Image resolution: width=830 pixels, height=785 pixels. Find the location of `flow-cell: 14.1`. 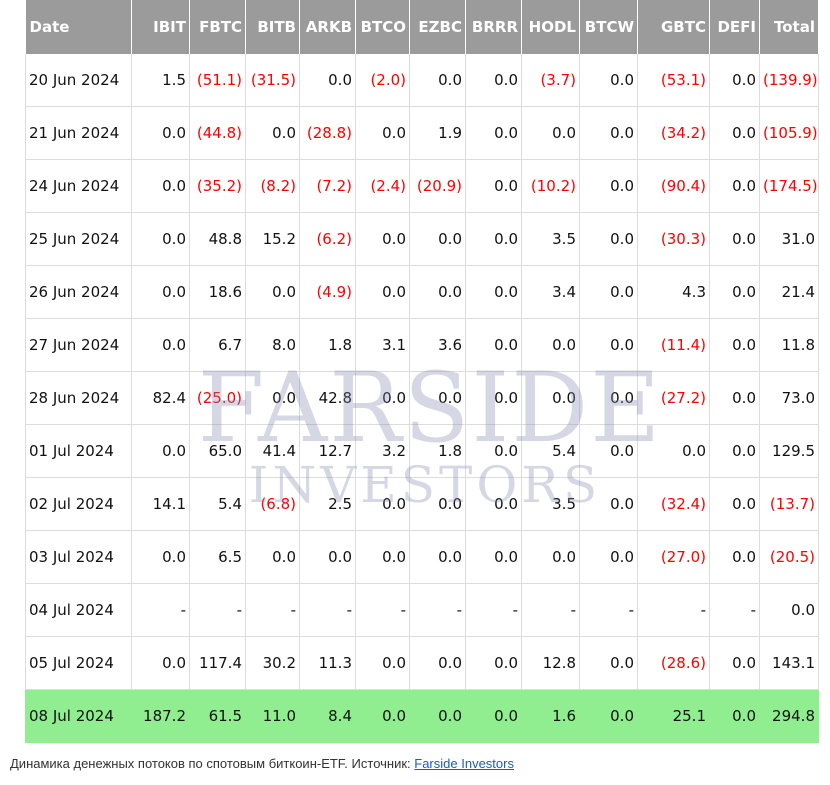

flow-cell: 14.1 is located at coordinates (160, 504).